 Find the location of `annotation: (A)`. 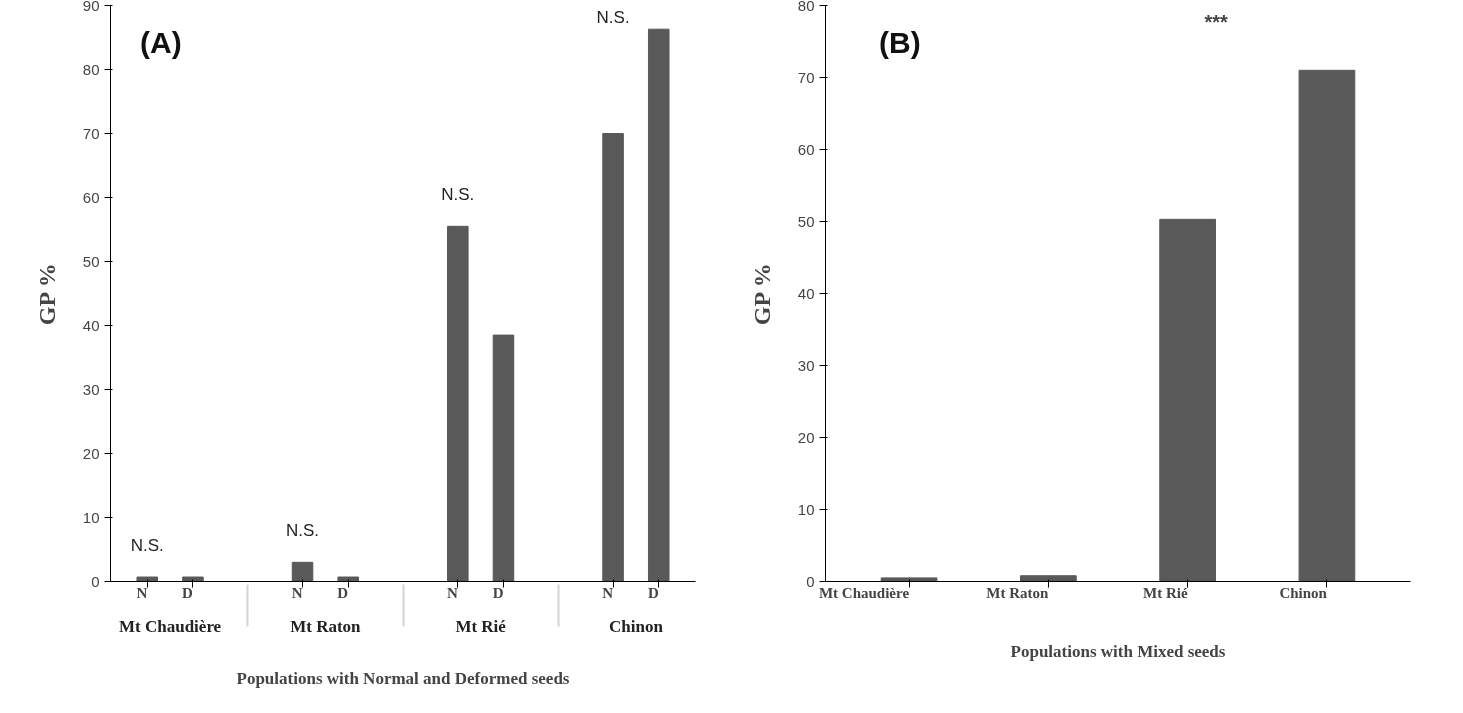

annotation: (A) is located at coordinates (161, 42).